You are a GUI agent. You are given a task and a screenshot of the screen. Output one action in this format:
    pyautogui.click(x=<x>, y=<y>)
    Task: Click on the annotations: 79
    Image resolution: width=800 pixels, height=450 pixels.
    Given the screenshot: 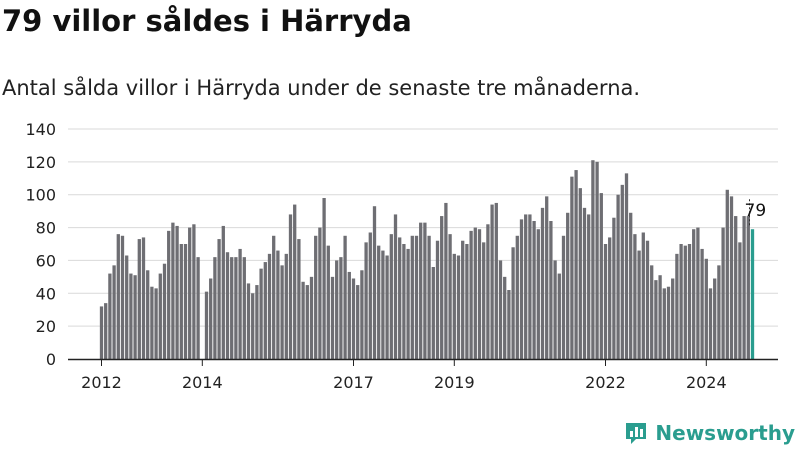 What is the action you would take?
    pyautogui.click(x=756, y=213)
    